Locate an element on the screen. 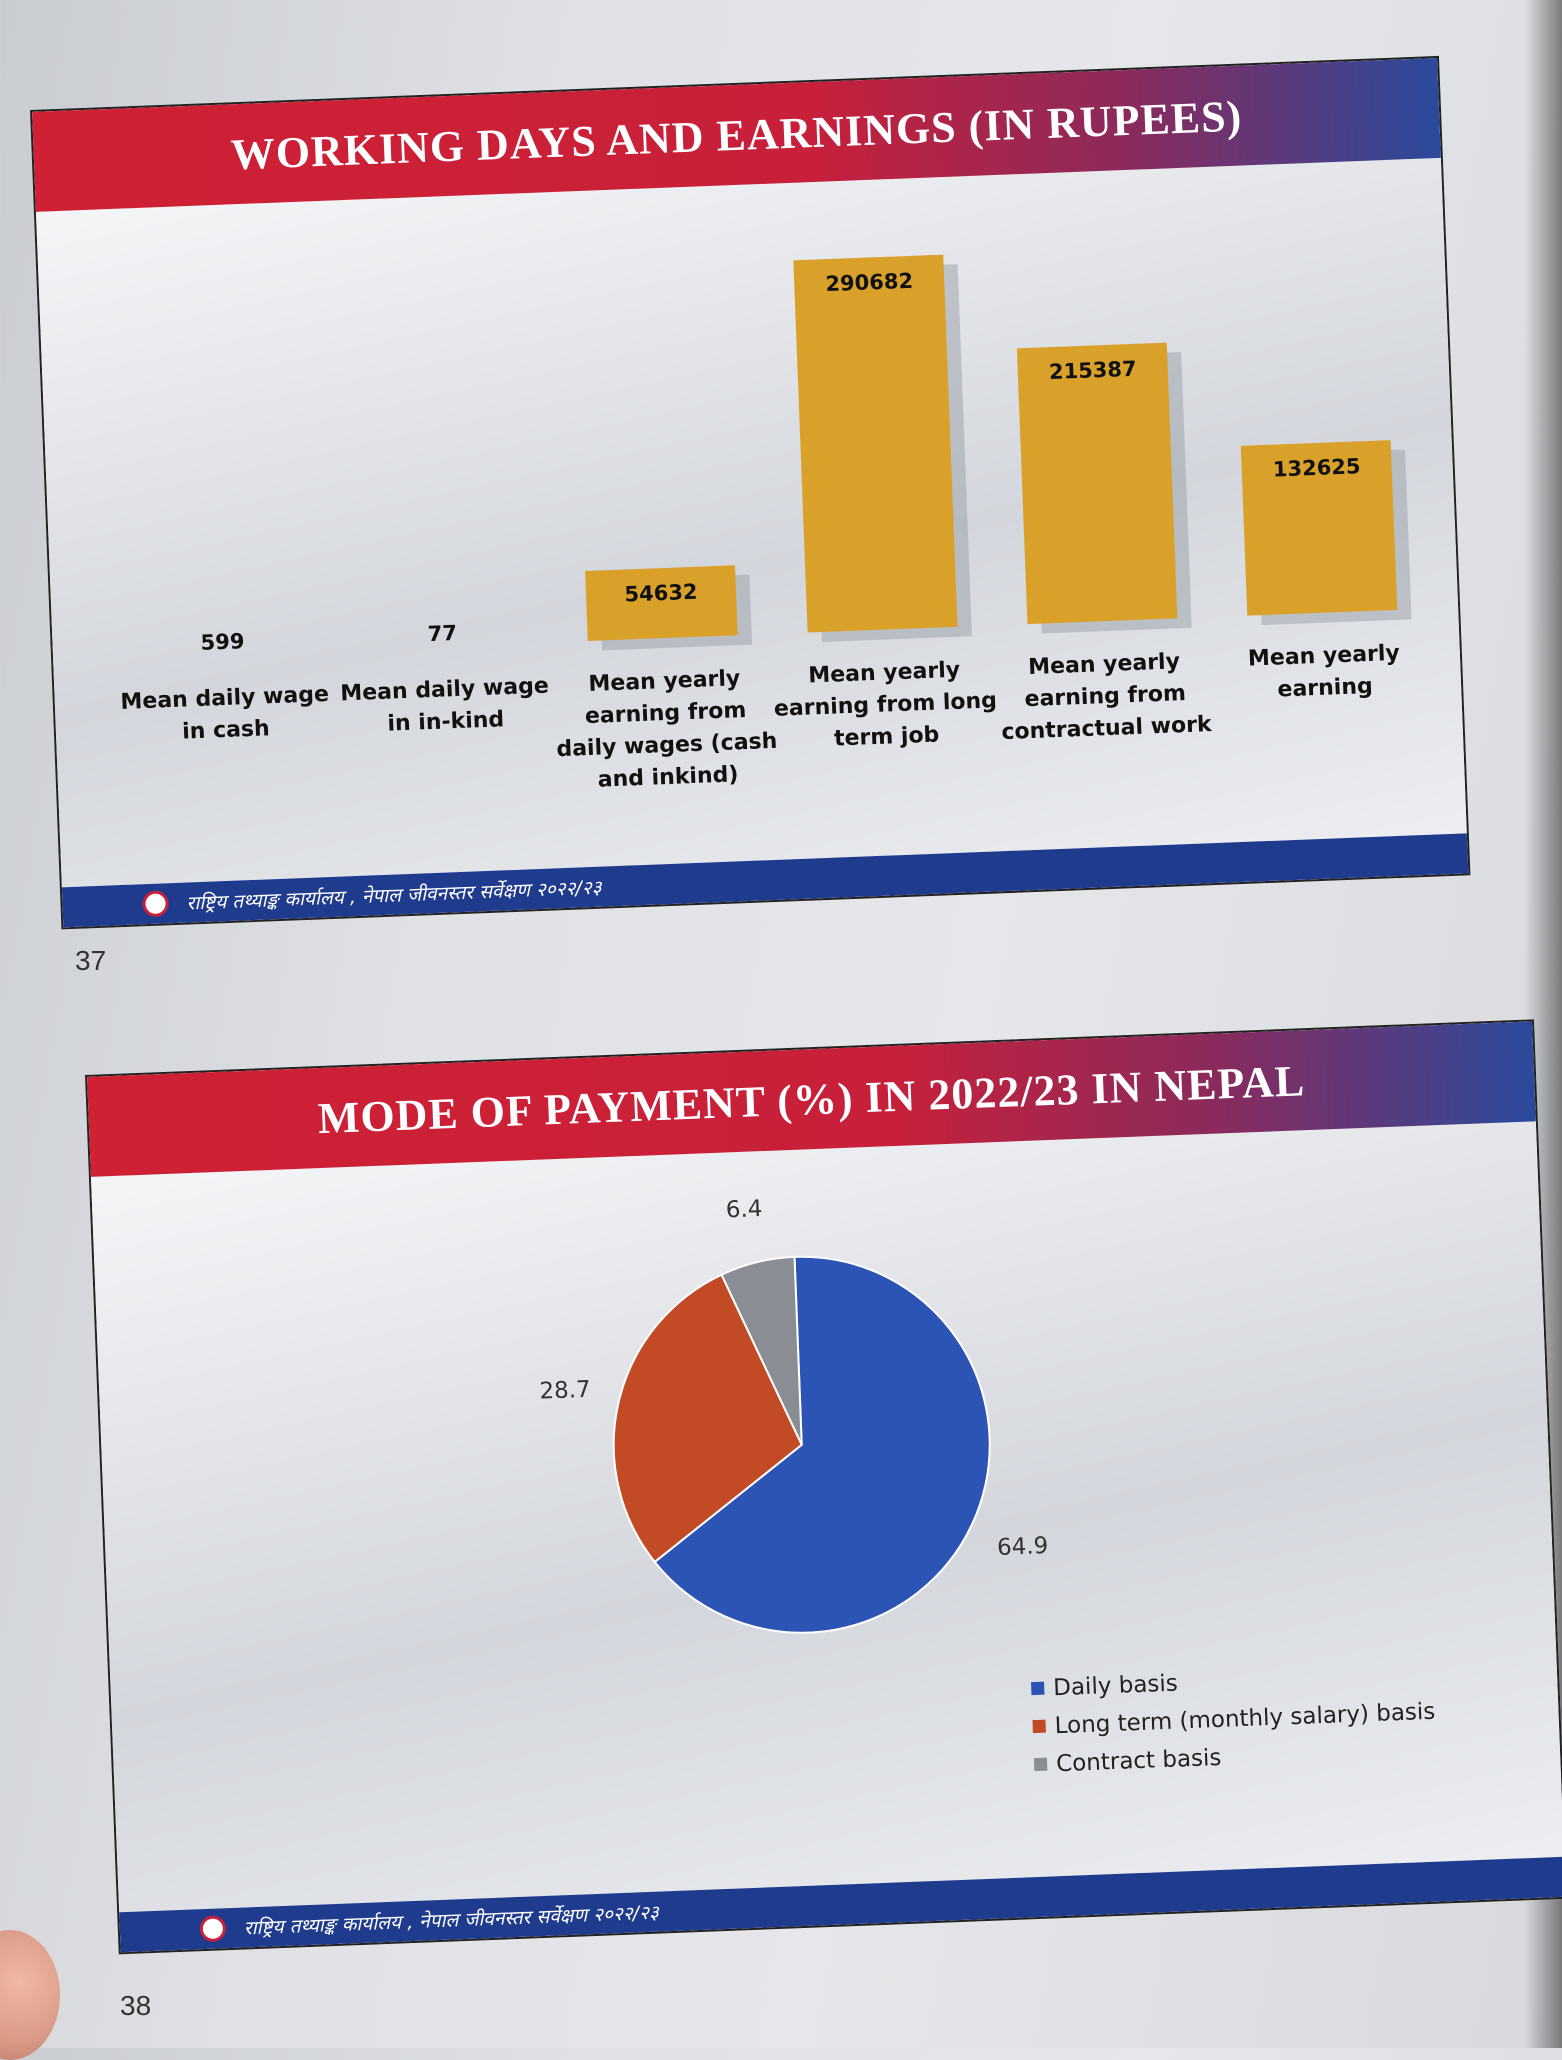  bar-value-label: 290682 is located at coordinates (869, 282).